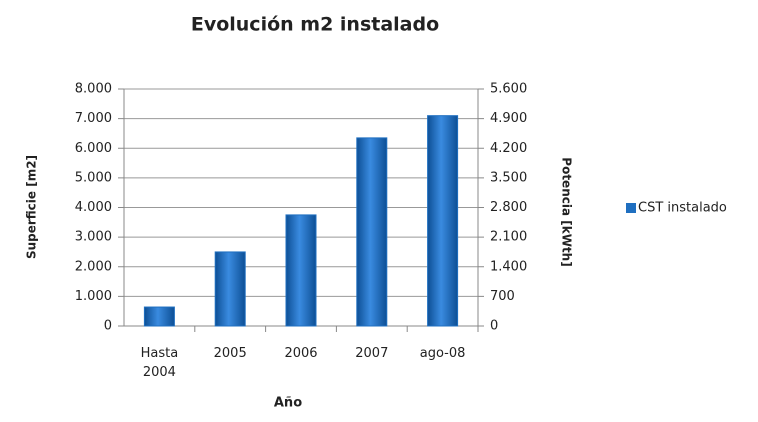 This screenshot has width=758, height=422. What do you see at coordinates (508, 118) in the screenshot?
I see `y2-tick-label: 4.900` at bounding box center [508, 118].